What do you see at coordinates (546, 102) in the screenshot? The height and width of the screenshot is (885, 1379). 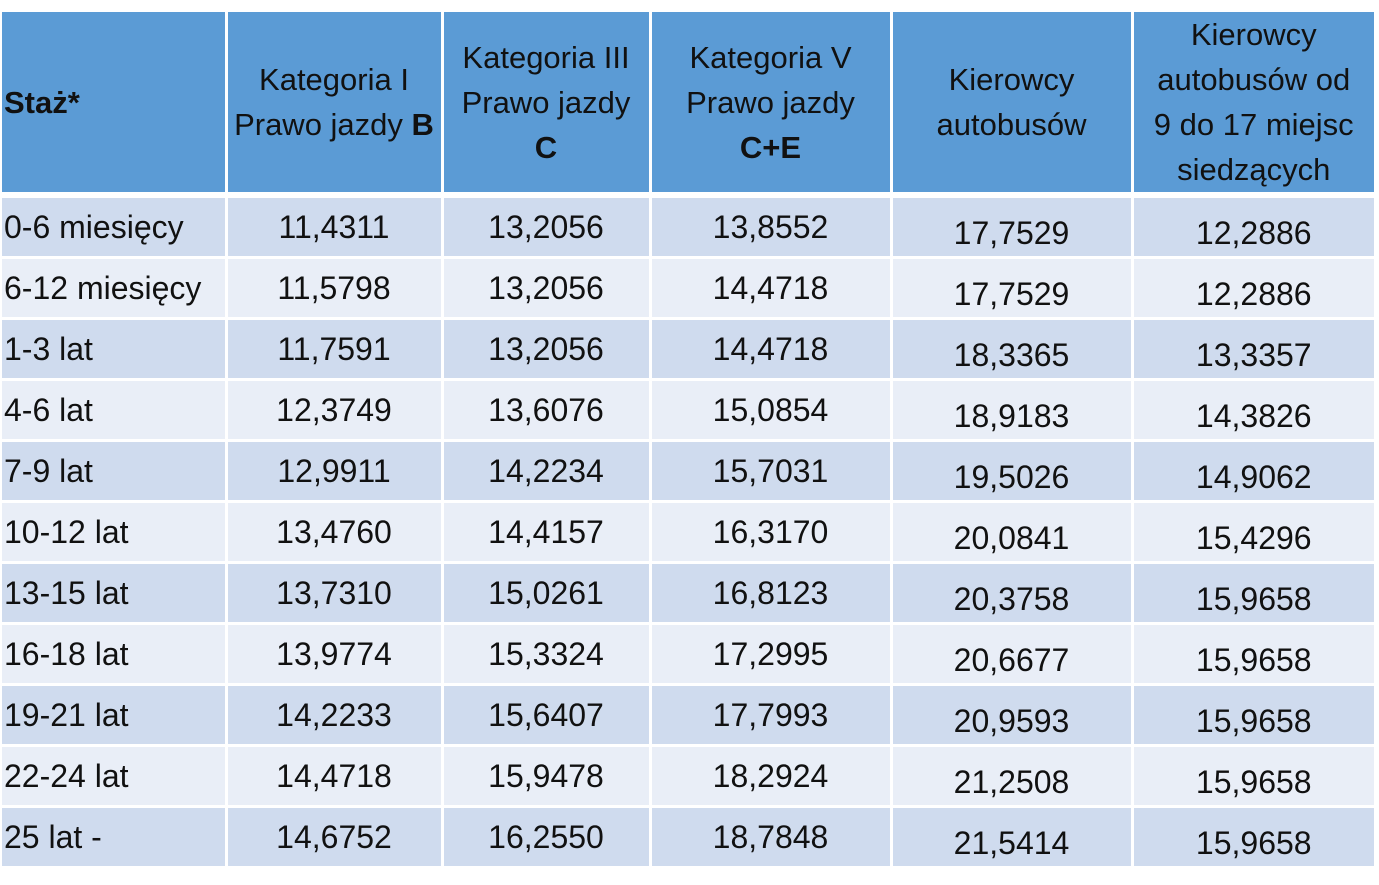 I see `header-category-3-line2: Prawo jazdy` at bounding box center [546, 102].